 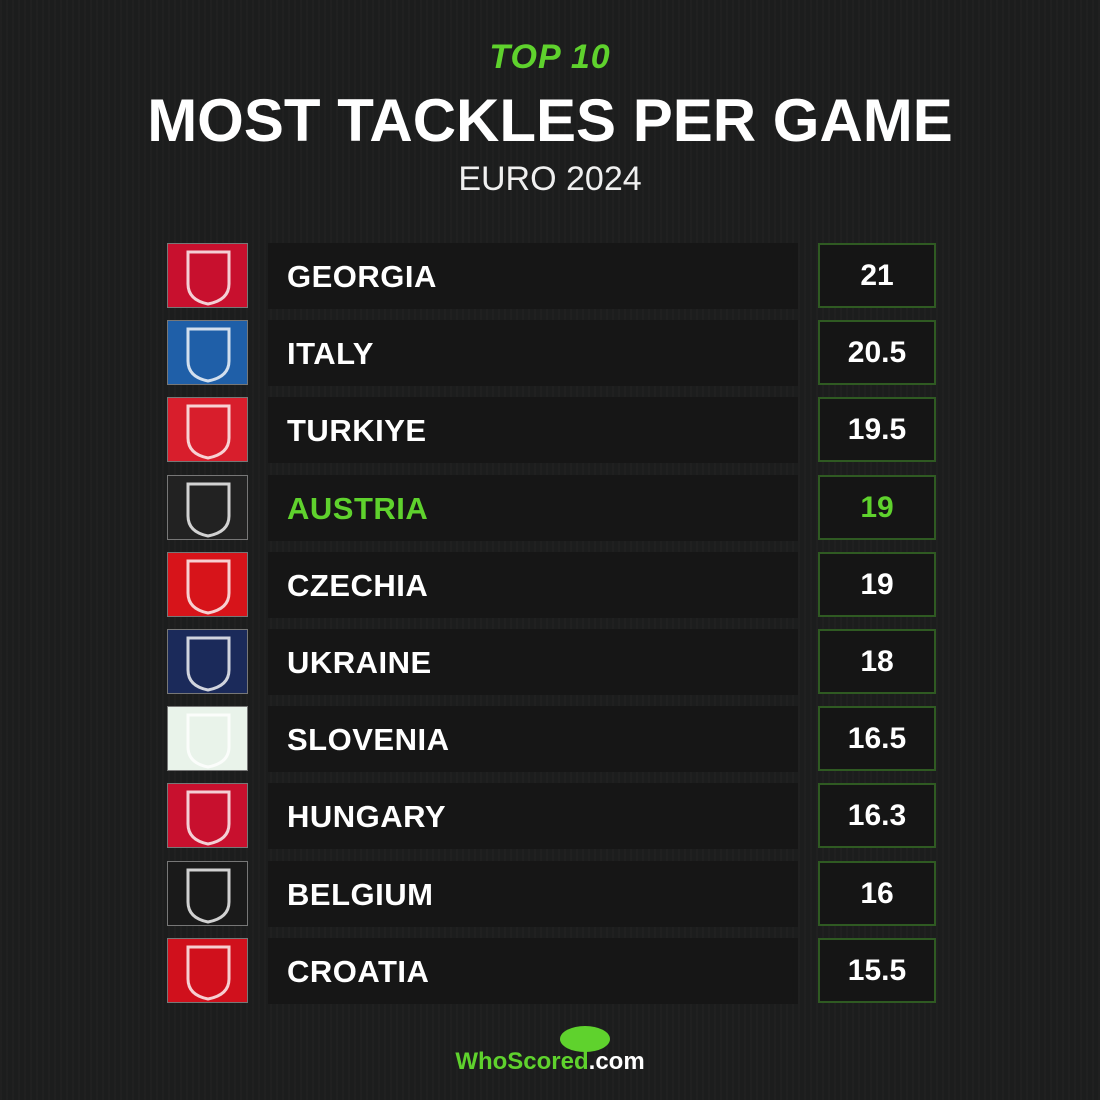 What do you see at coordinates (330, 354) in the screenshot?
I see `team-name: ITALY` at bounding box center [330, 354].